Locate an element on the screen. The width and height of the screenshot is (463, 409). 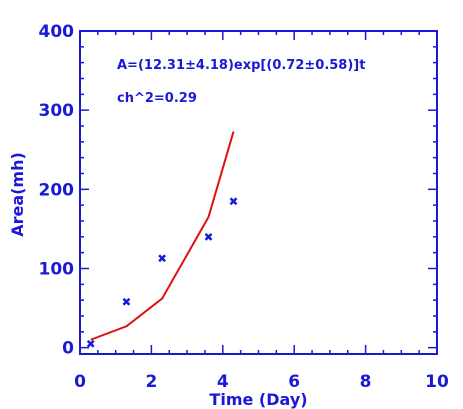
fit-equation-annotation: A=(12.31±4.18)exp[(0.72±0.58)]t is located at coordinates (241, 65).